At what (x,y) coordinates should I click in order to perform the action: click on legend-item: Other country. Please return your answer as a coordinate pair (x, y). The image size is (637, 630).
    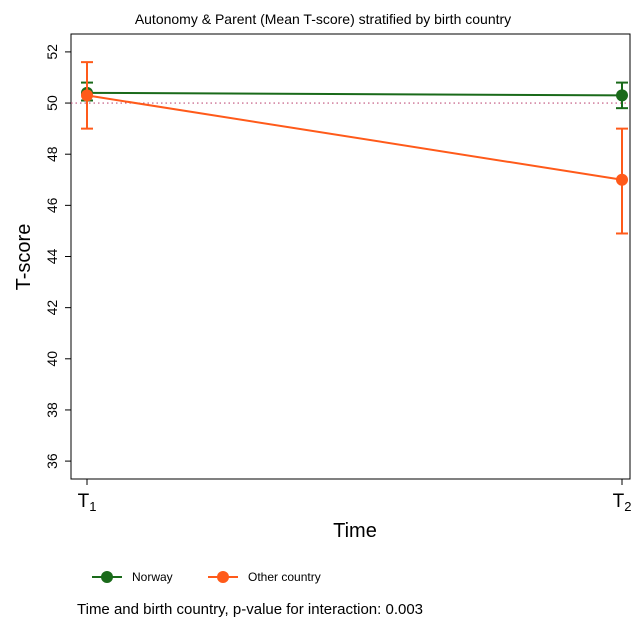
    Looking at the image, I should click on (264, 577).